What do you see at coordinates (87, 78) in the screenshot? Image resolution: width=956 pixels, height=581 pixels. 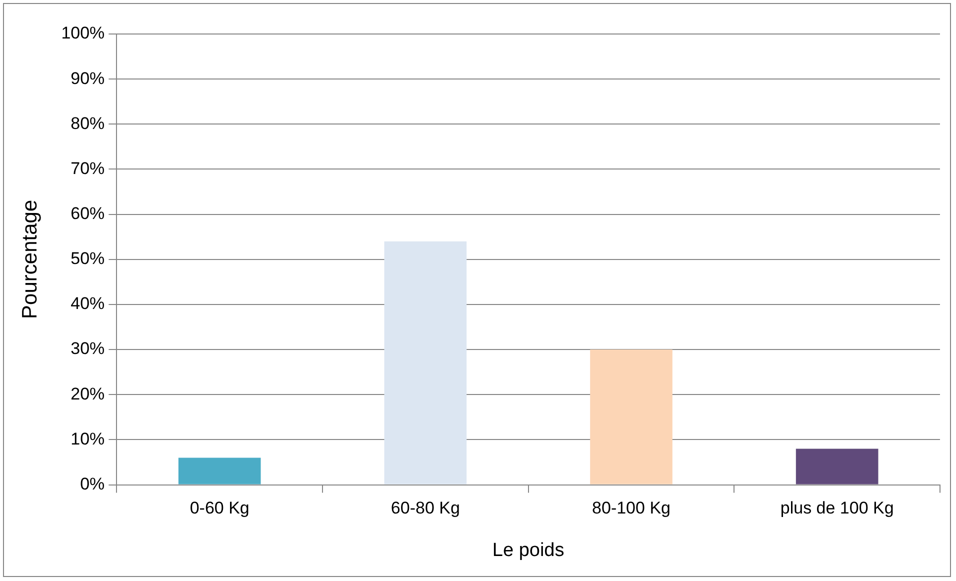 I see `y-tick-label: 90%` at bounding box center [87, 78].